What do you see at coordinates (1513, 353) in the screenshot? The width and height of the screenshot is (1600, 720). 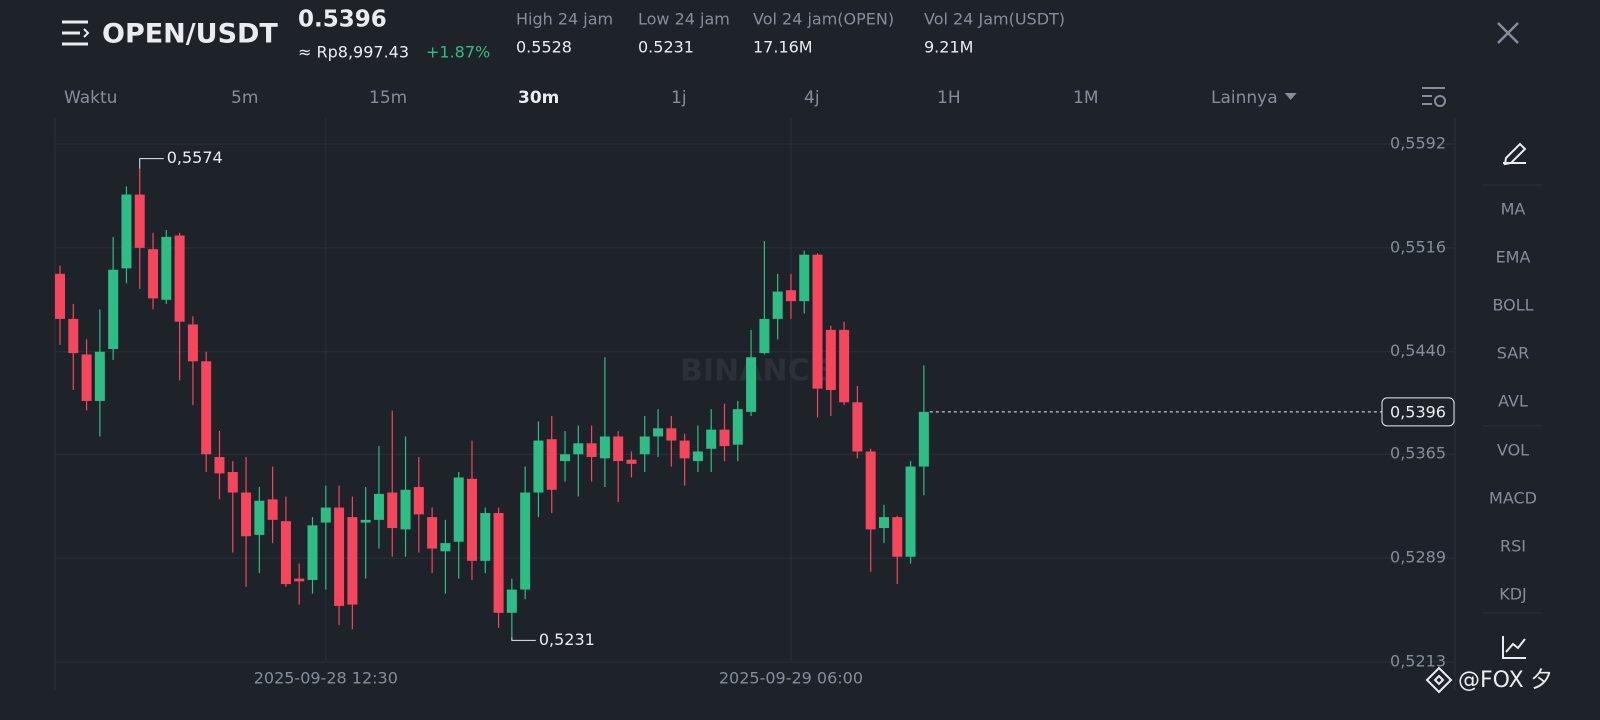 I see `indicator: SAR` at bounding box center [1513, 353].